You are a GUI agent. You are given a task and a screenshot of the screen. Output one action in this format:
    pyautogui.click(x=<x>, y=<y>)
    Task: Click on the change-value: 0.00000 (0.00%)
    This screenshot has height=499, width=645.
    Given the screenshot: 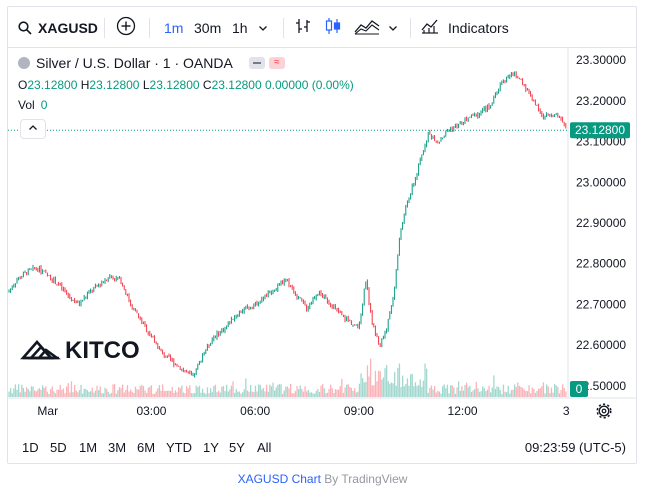 What is the action you would take?
    pyautogui.click(x=309, y=85)
    